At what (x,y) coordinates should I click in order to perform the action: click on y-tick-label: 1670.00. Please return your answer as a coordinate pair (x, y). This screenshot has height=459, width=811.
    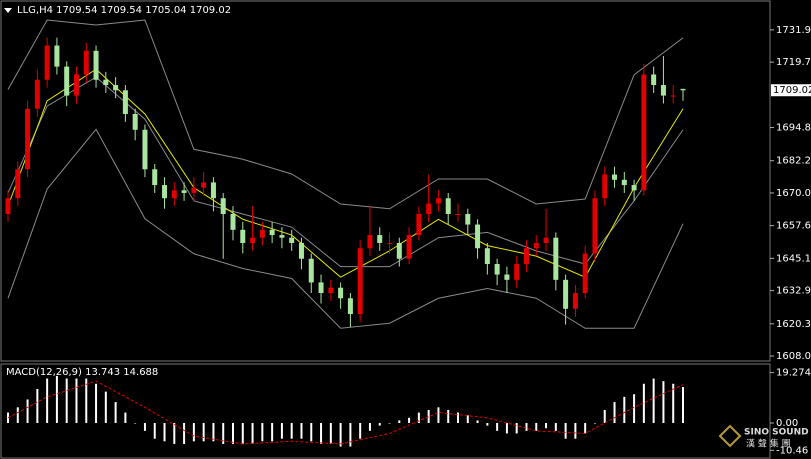
    Looking at the image, I should click on (793, 193).